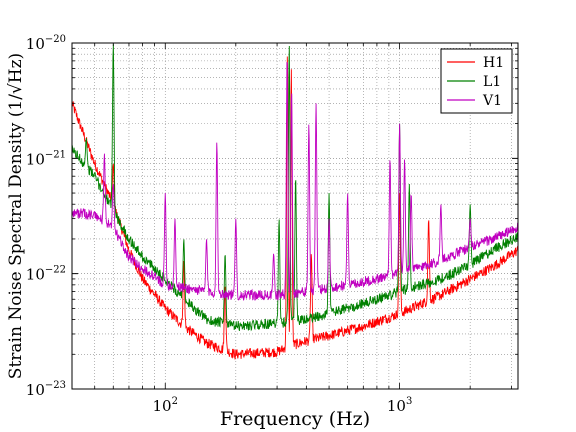 Image resolution: width=576 pixels, height=432 pixels. I want to click on y-tick-label: 10−20, so click(46, 43).